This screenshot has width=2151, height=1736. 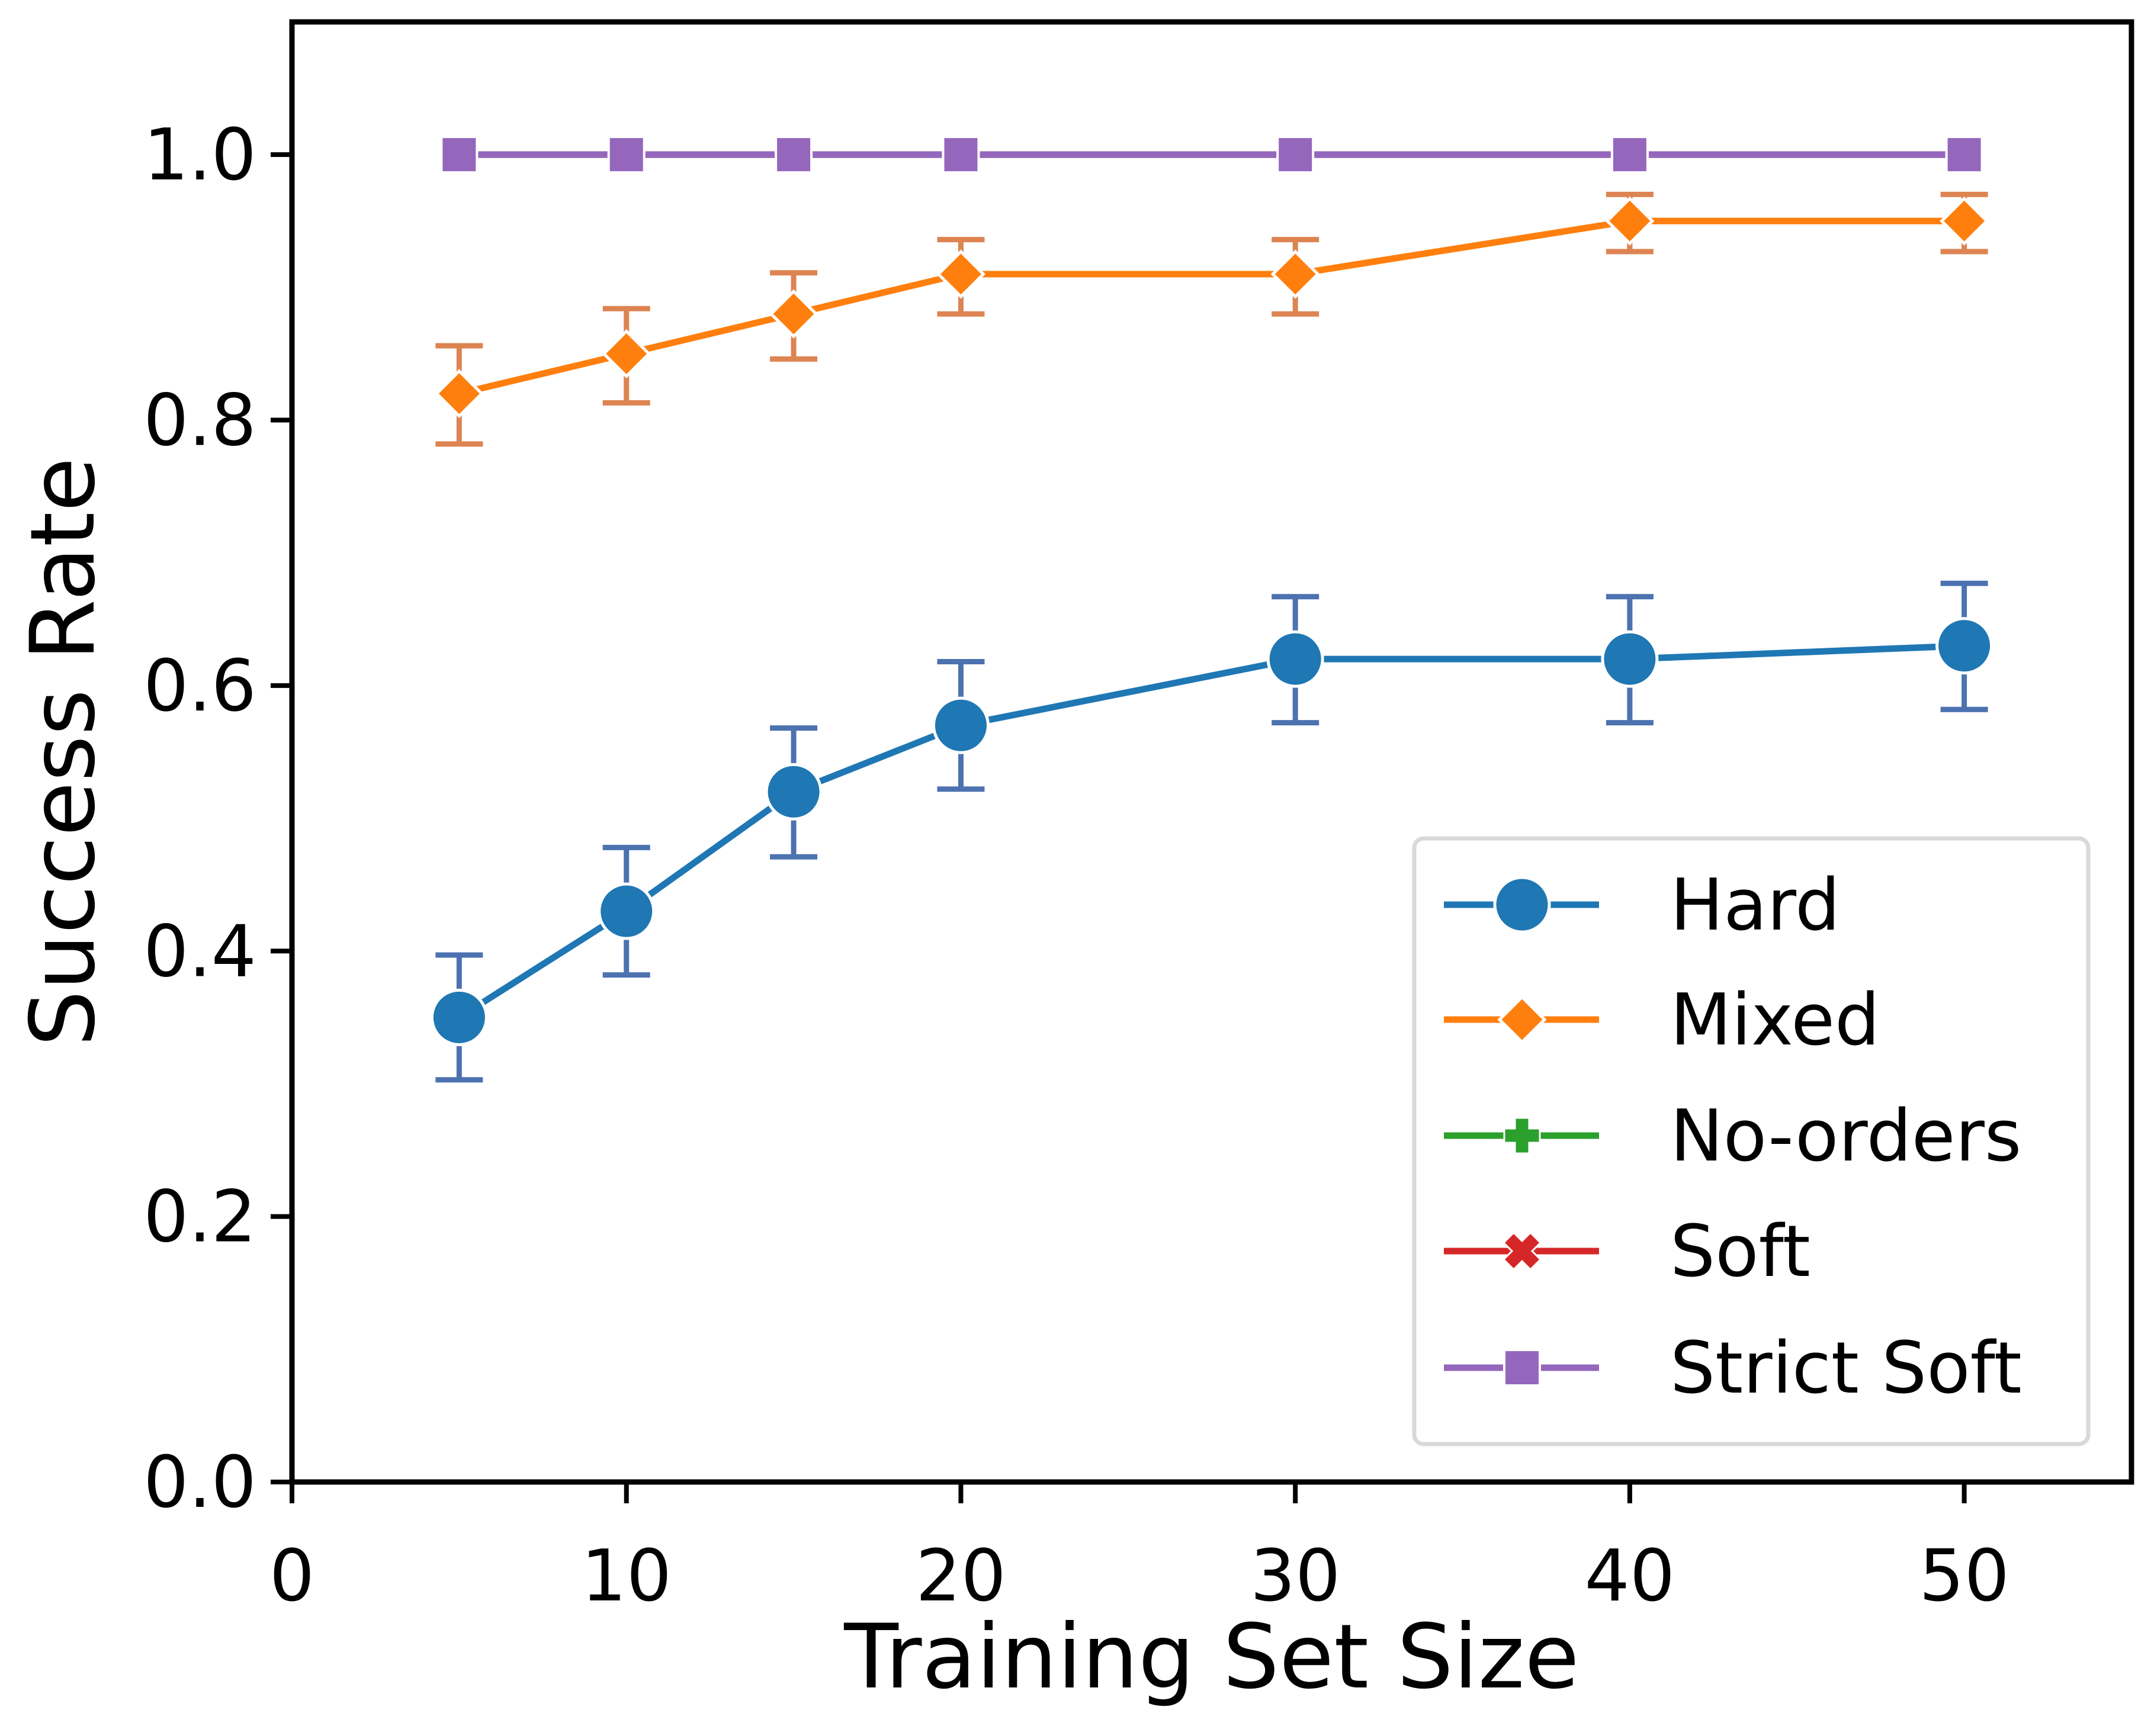 I want to click on legend-item-strict-soft: Strict Soft, so click(x=1733, y=1368).